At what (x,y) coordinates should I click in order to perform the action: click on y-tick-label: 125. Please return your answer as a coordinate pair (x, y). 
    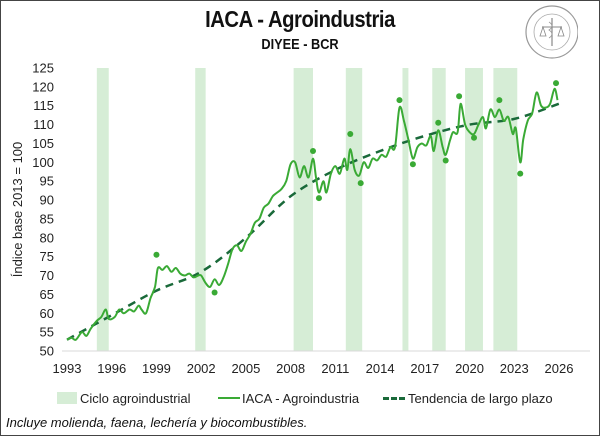
    Looking at the image, I should click on (43, 68).